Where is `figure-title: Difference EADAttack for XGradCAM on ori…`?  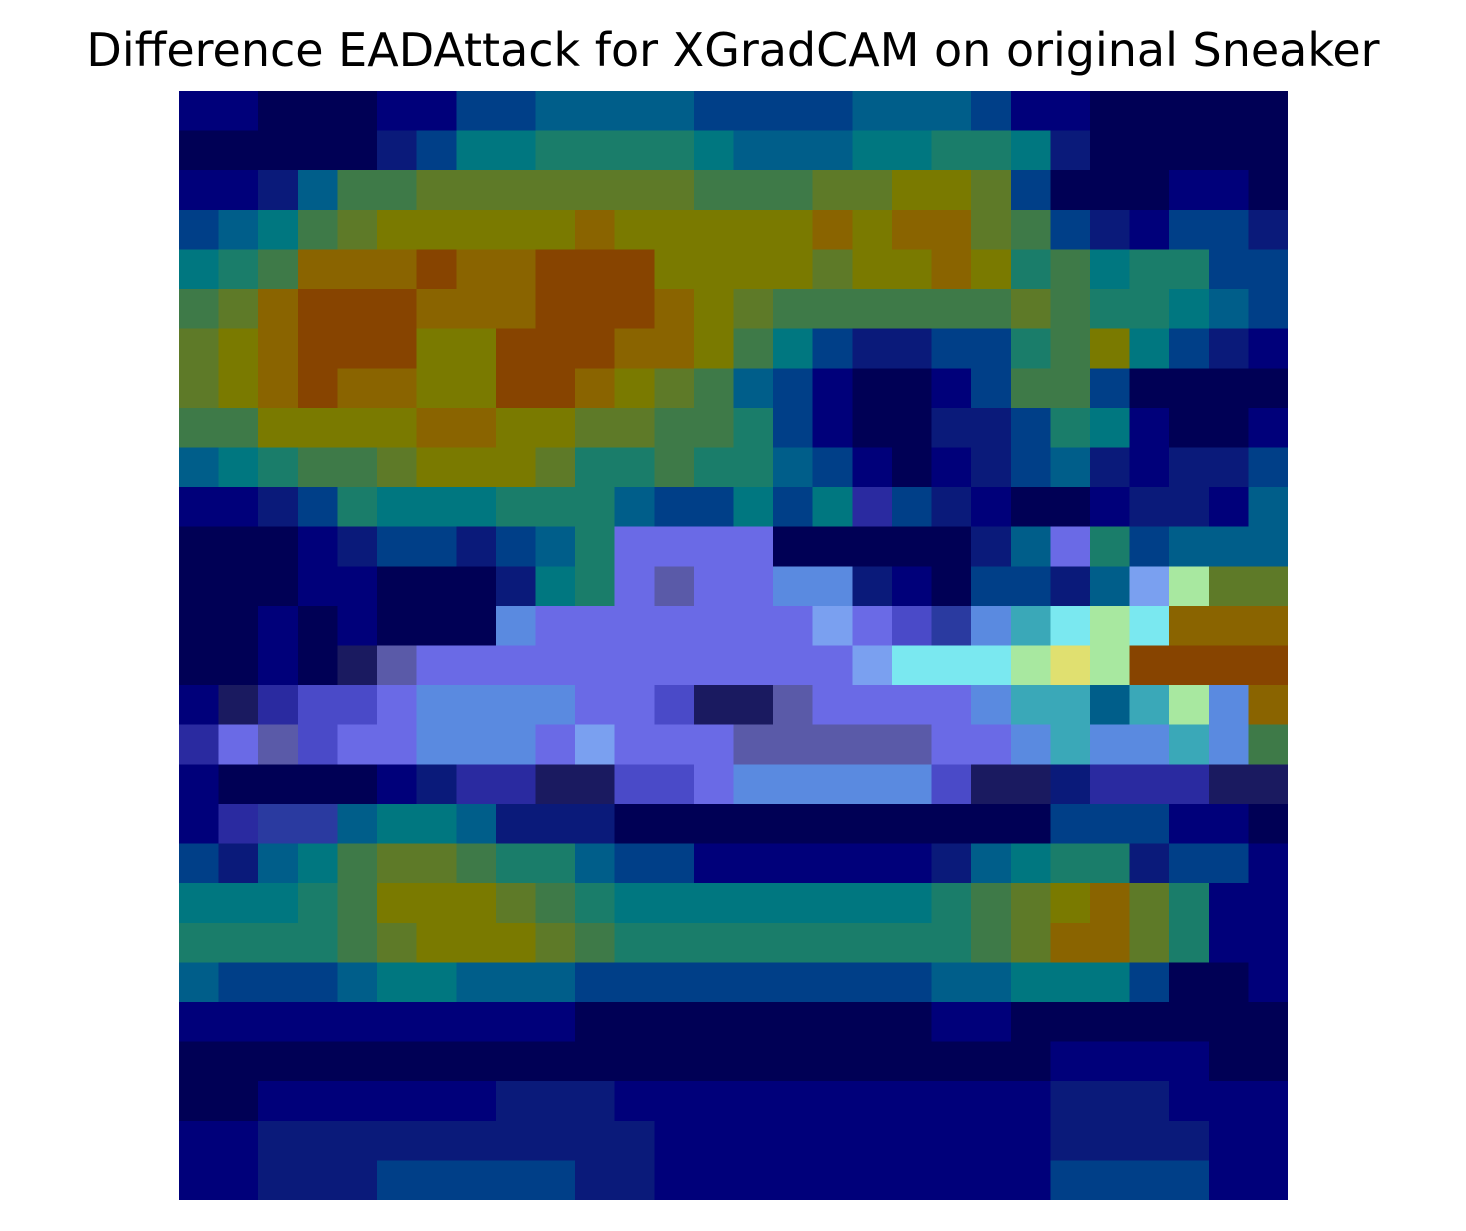 figure-title: Difference EADAttack for XGradCAM on ori… is located at coordinates (733, 50).